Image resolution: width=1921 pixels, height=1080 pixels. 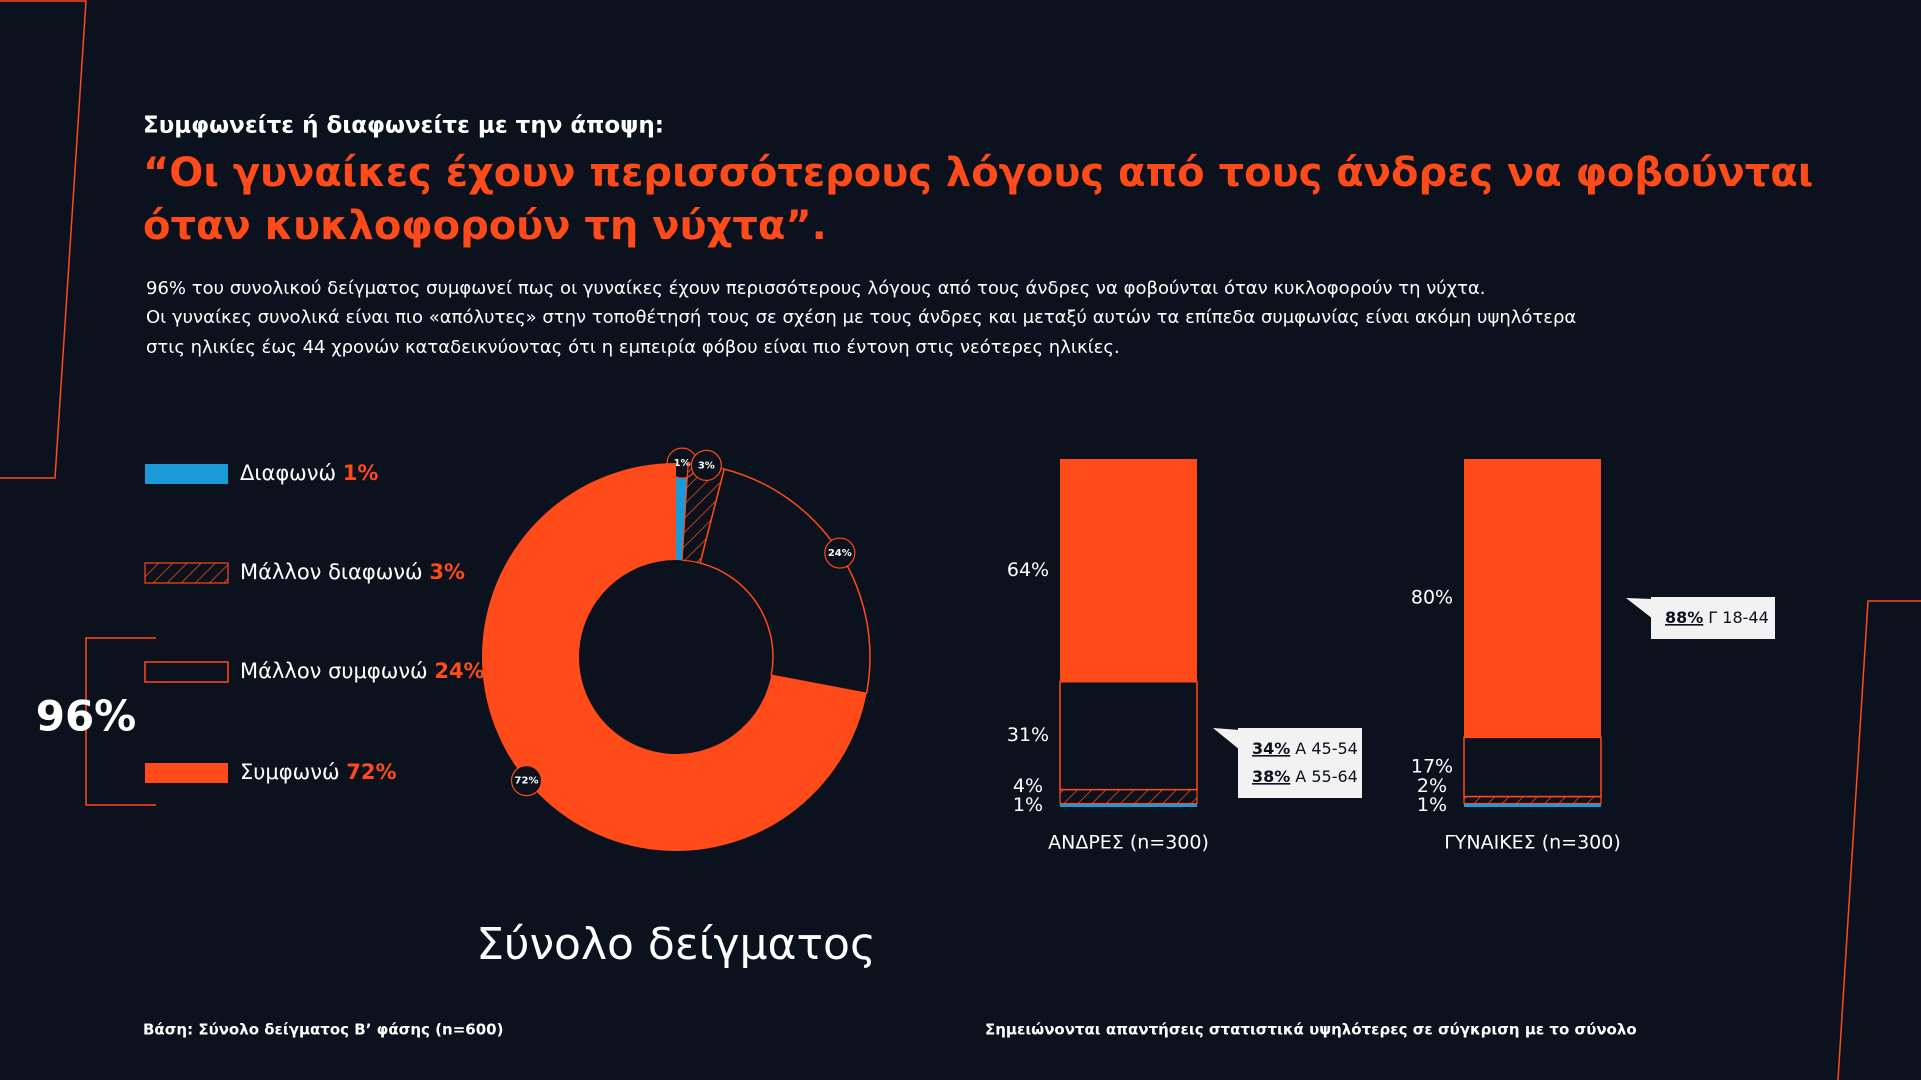 I want to click on callout-group: Α 45-54, so click(x=1326, y=748).